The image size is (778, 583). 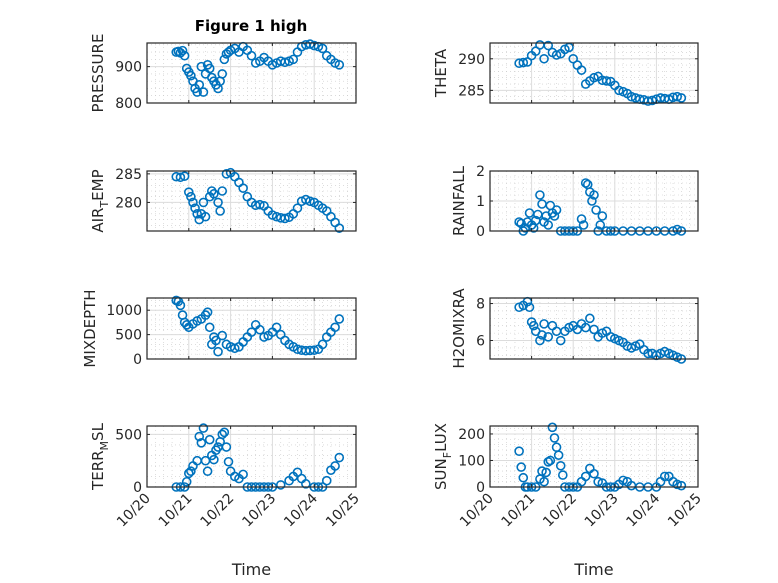 I want to click on y-tick-label: 6, so click(x=480, y=342).